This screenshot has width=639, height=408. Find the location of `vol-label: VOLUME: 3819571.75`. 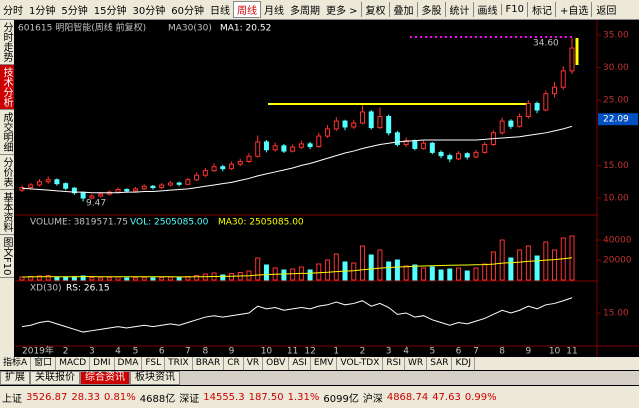

vol-label: VOLUME: 3819571.75 is located at coordinates (79, 223).